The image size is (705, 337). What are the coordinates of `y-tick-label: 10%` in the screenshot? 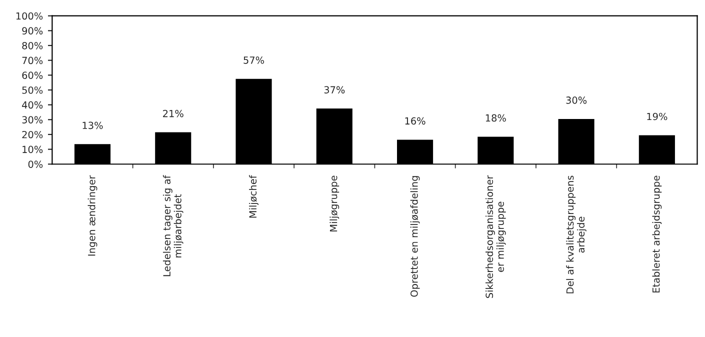 It's located at (32, 150).